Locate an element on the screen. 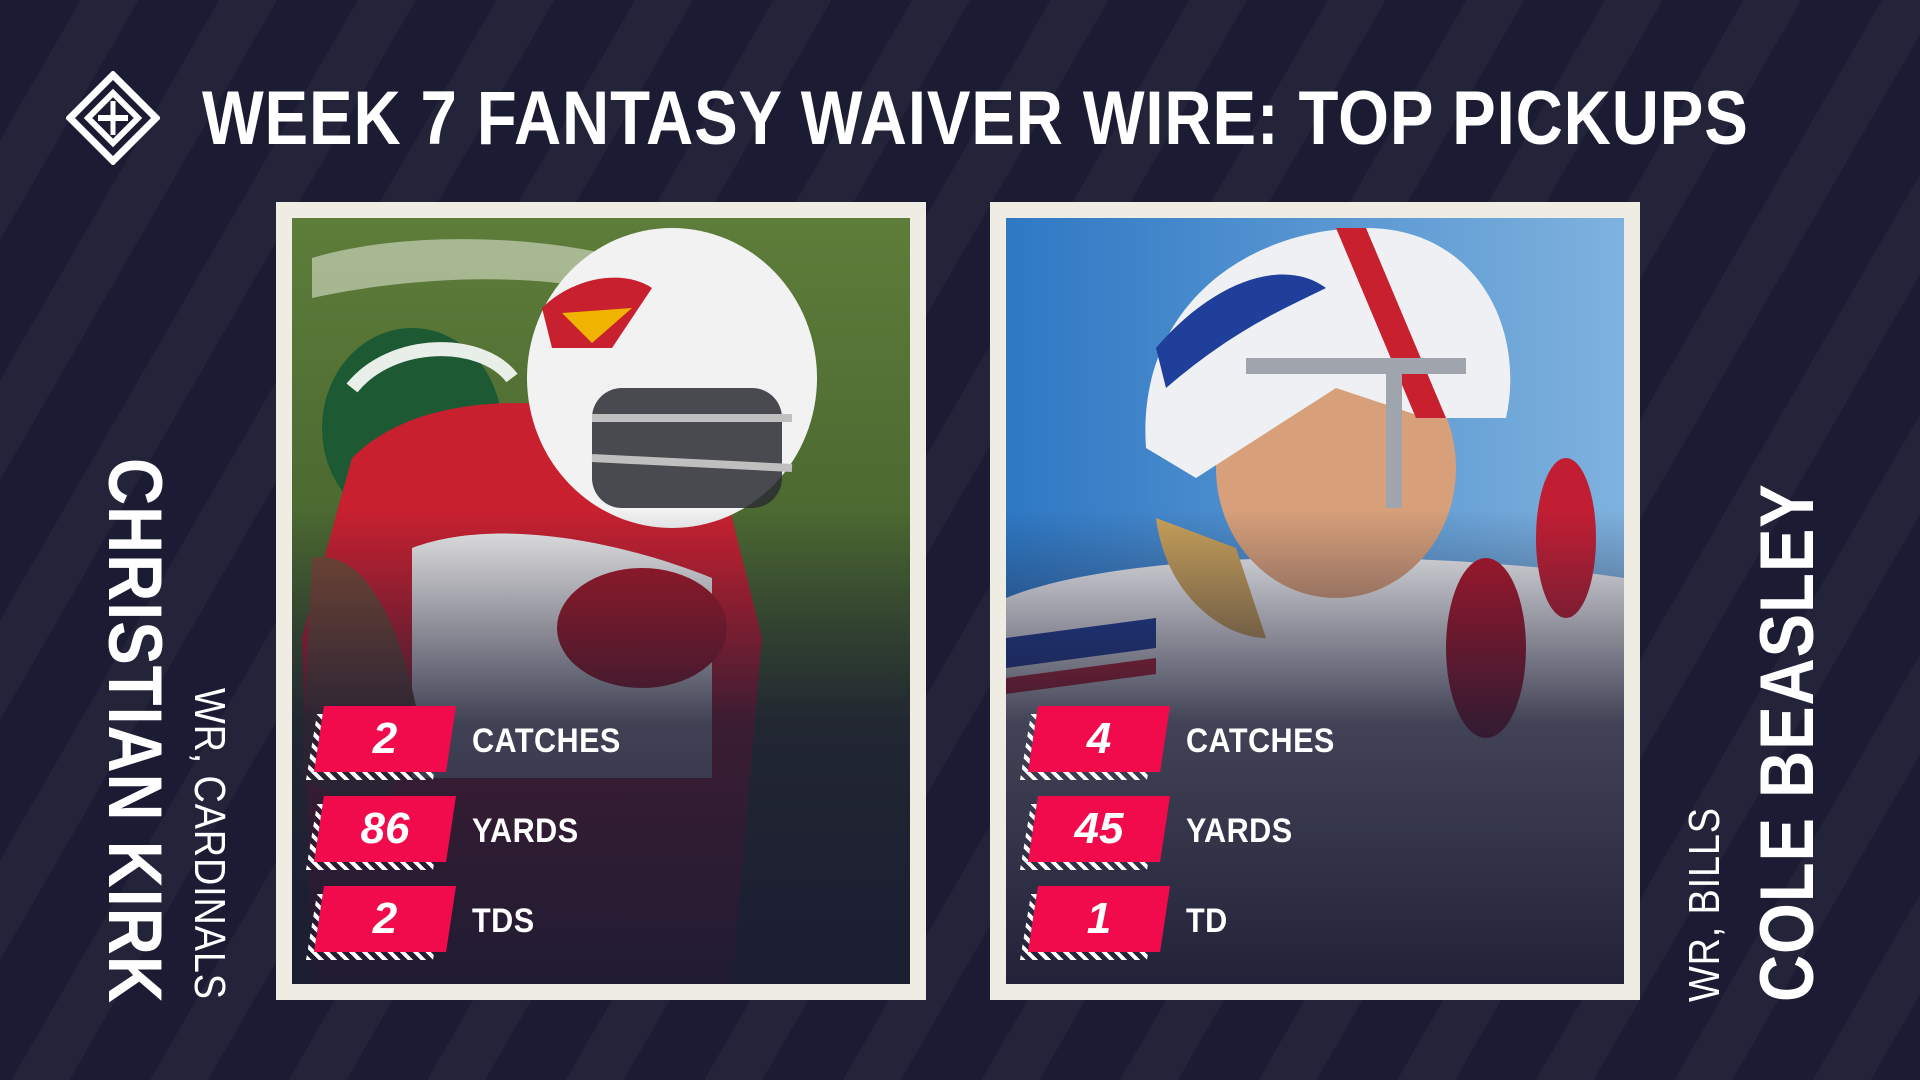 This screenshot has width=1920, height=1080. stat-value: 86 is located at coordinates (385, 829).